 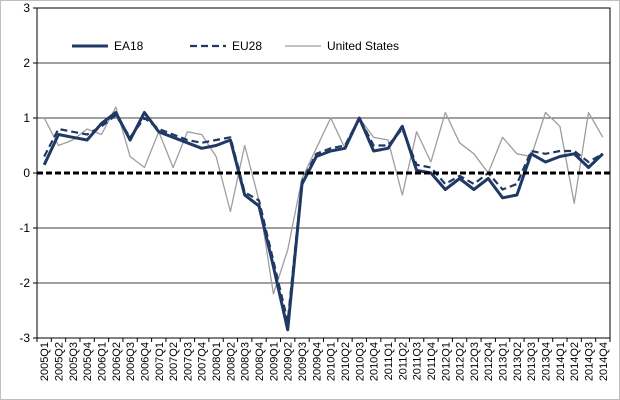 What do you see at coordinates (24, 338) in the screenshot?
I see `y-tick-label: -3` at bounding box center [24, 338].